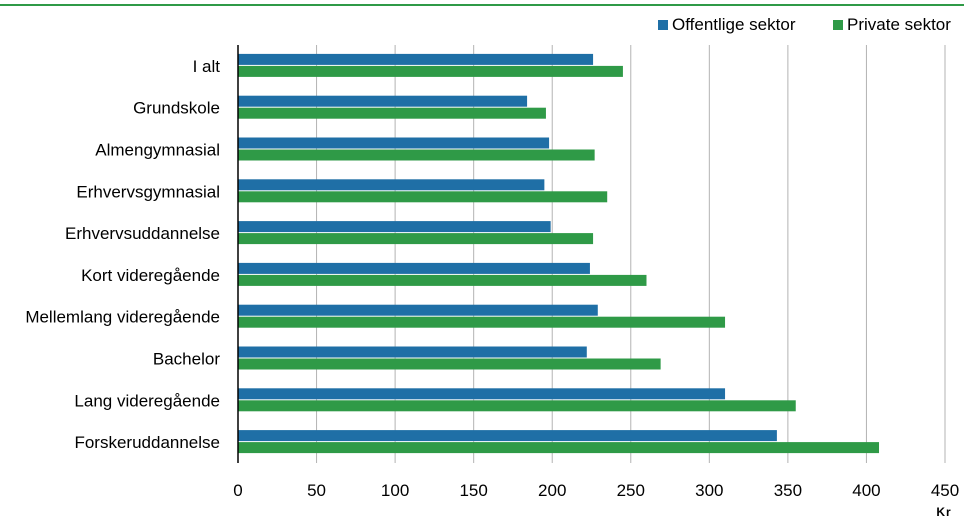 The image size is (964, 521). What do you see at coordinates (804, 24) in the screenshot?
I see `legend: Offentlige sektor Private sektor` at bounding box center [804, 24].